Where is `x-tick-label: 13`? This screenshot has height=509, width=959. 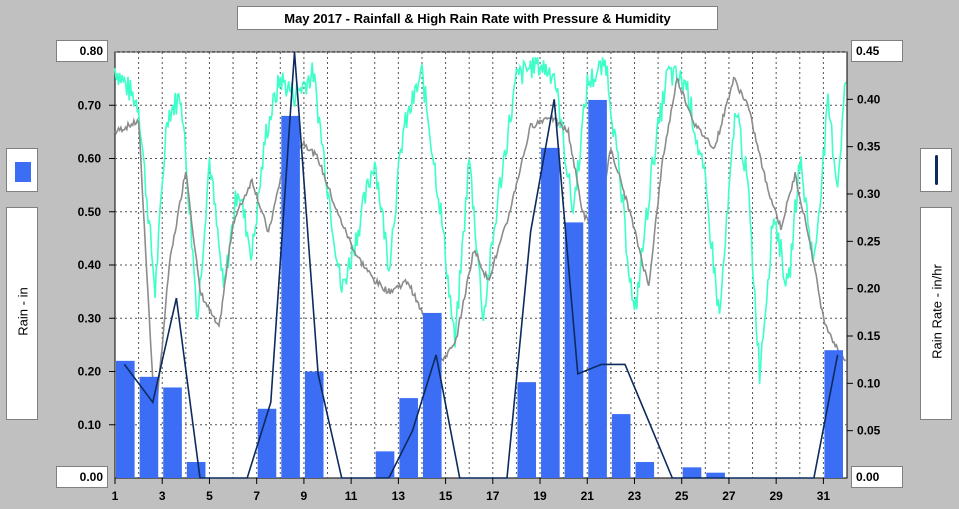
x-tick-label: 13 is located at coordinates (399, 496).